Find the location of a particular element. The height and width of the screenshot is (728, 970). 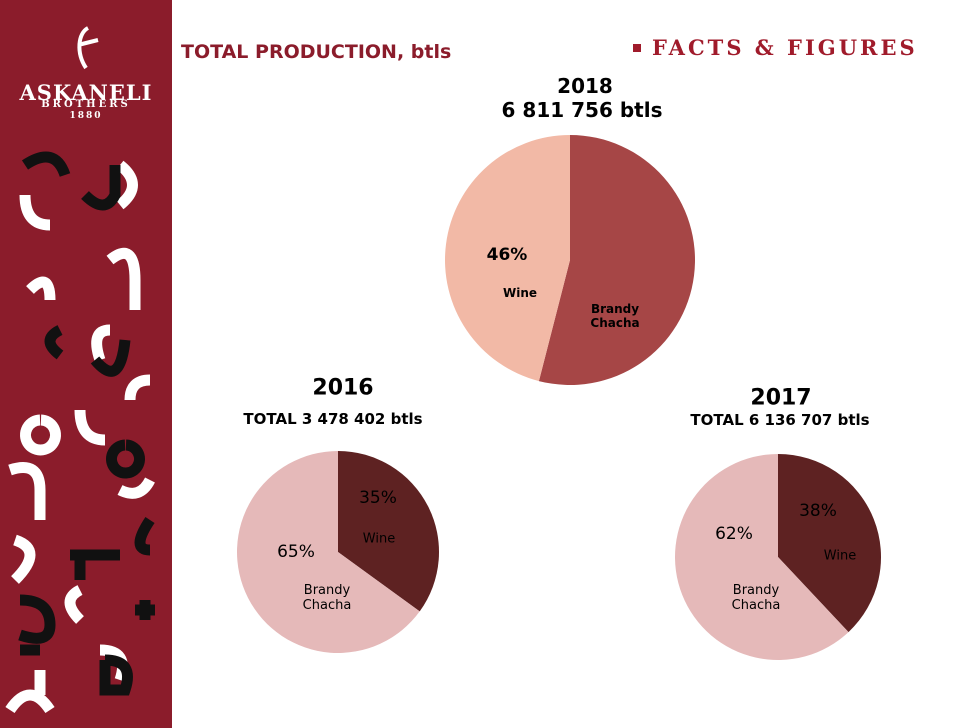

value-label: 46% is located at coordinates (507, 255).